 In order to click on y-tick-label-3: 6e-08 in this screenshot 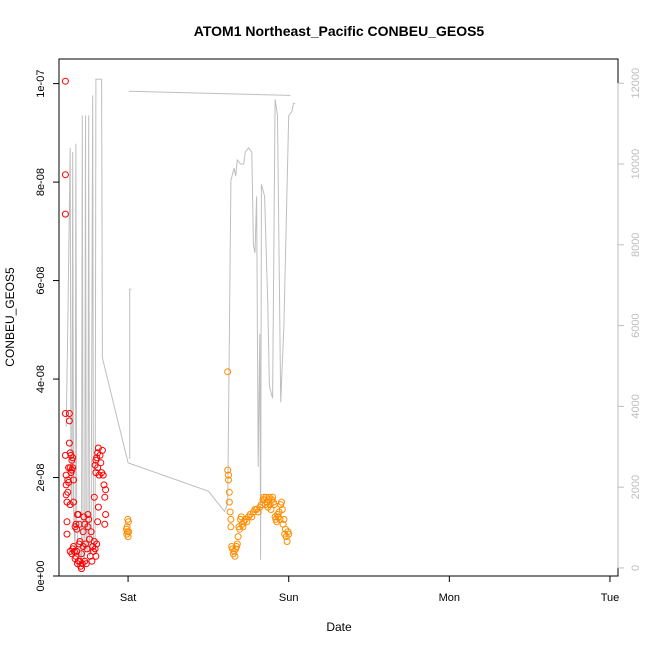, I will do `click(41, 281)`.